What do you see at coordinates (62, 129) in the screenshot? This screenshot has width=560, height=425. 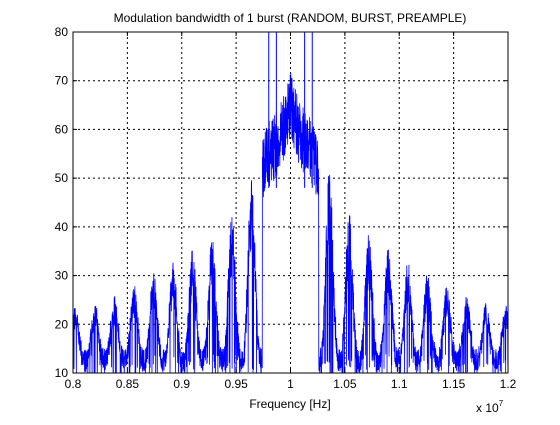 I see `y-tick-label: 60` at bounding box center [62, 129].